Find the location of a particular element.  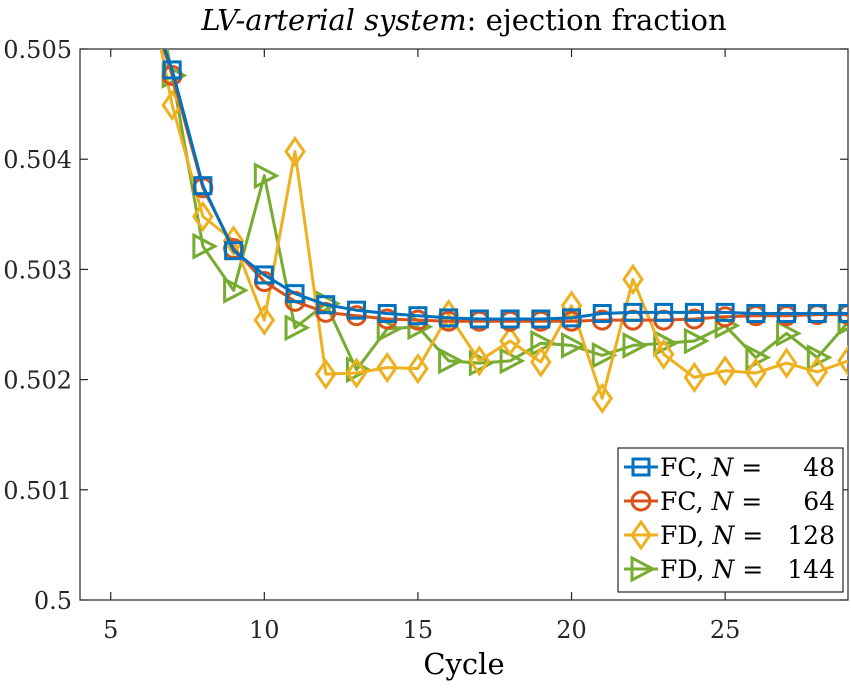

y-tick-label: 0.501 is located at coordinates (37, 491).